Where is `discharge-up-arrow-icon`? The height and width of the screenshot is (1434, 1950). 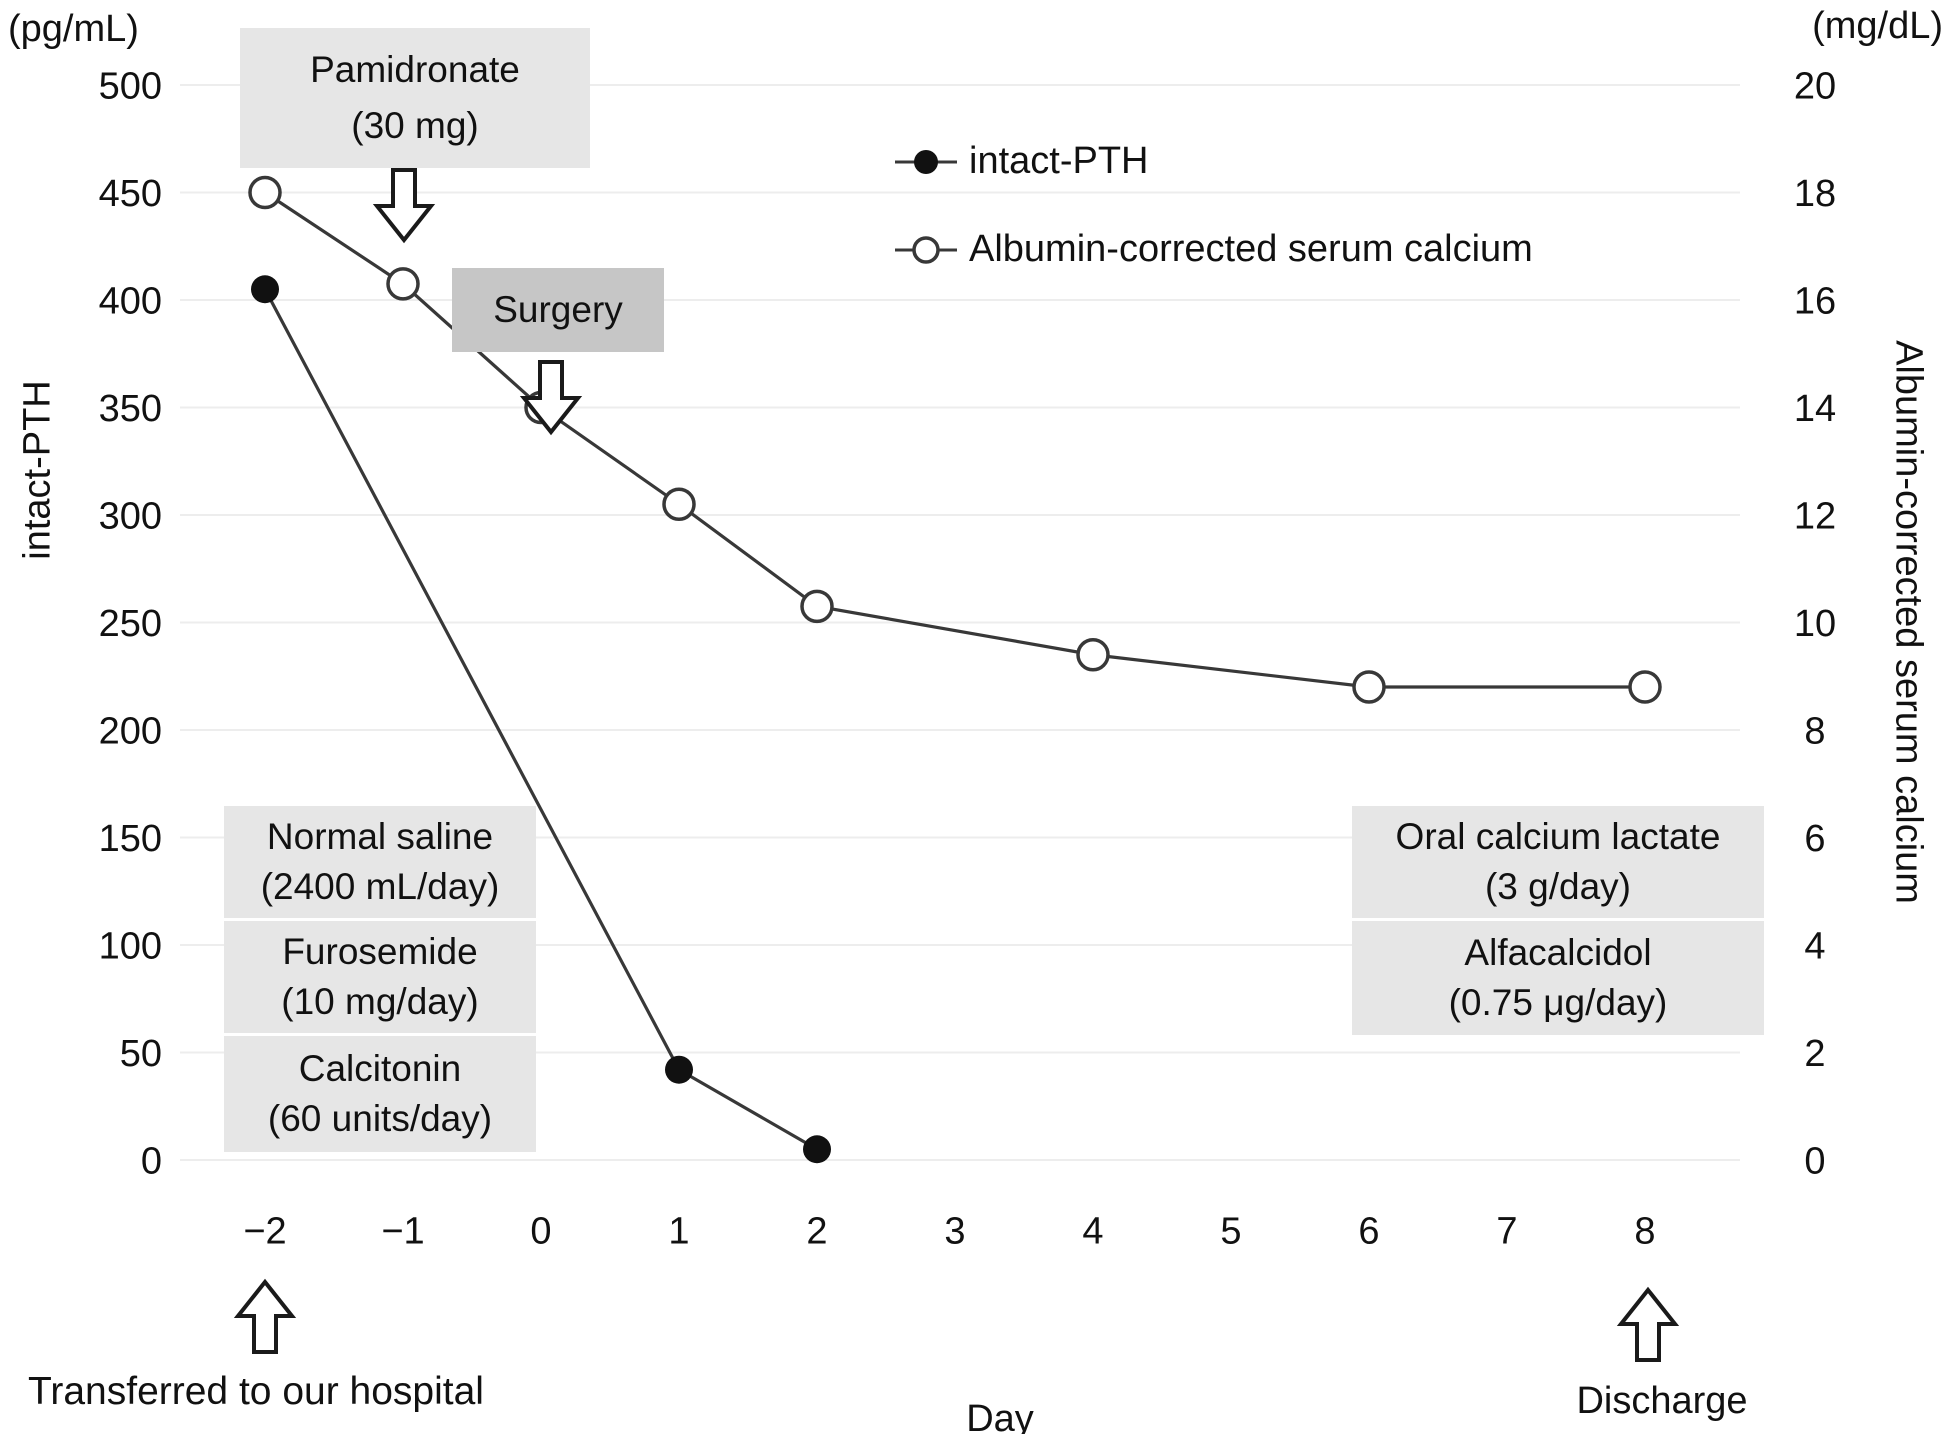
discharge-up-arrow-icon is located at coordinates (1648, 1324).